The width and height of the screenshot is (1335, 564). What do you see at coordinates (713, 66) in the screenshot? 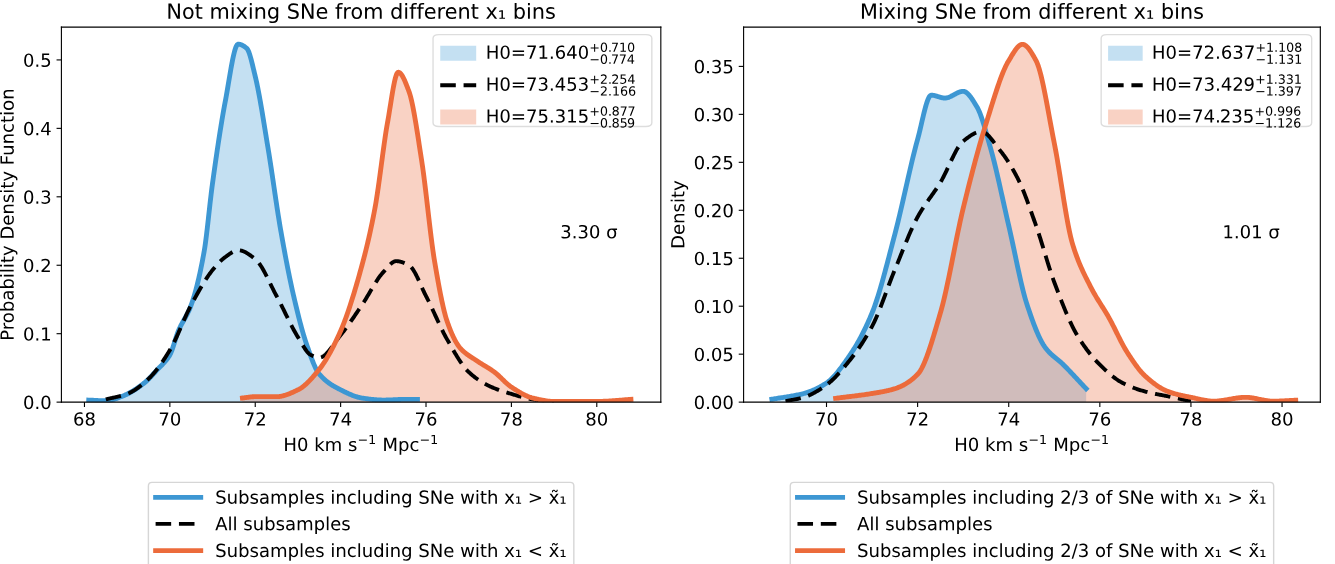
I see `y-tick-label: 0.35` at bounding box center [713, 66].